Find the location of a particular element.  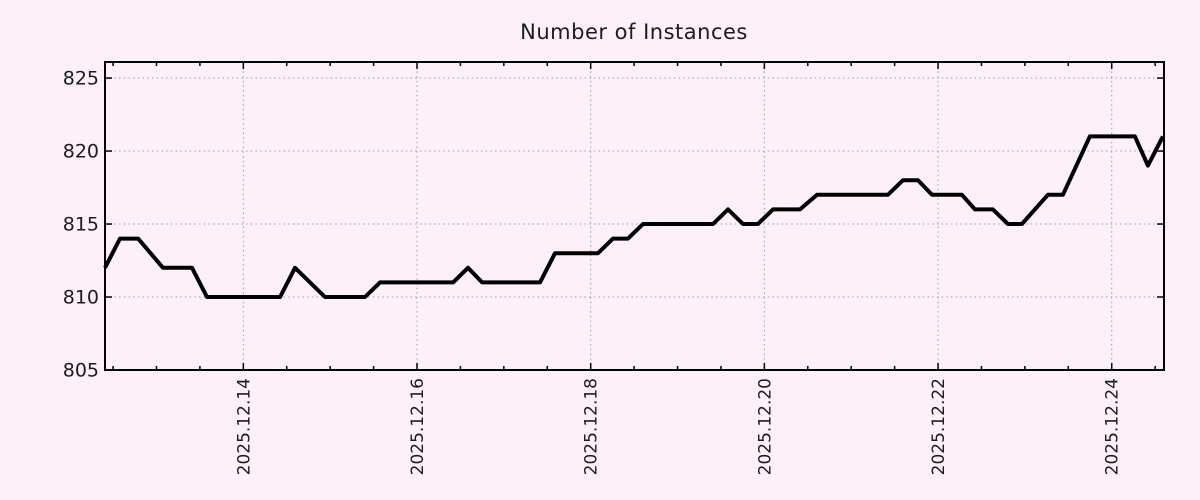

x-tick-label: 2025.12.18 is located at coordinates (592, 426).